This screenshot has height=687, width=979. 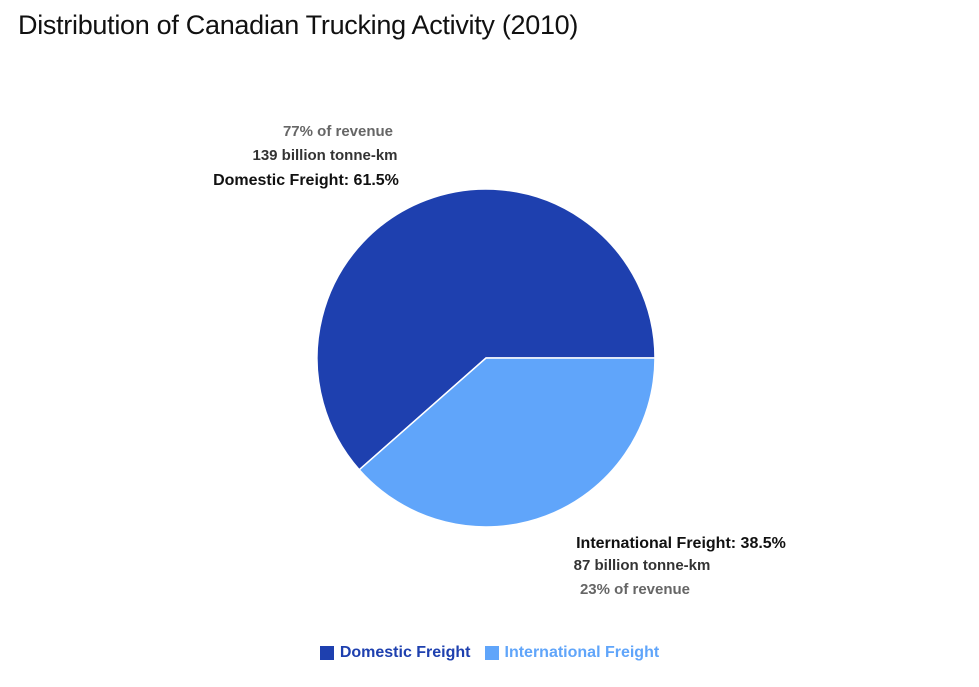 What do you see at coordinates (338, 131) in the screenshot?
I see `domestic-revenue-label: 77% of revenue` at bounding box center [338, 131].